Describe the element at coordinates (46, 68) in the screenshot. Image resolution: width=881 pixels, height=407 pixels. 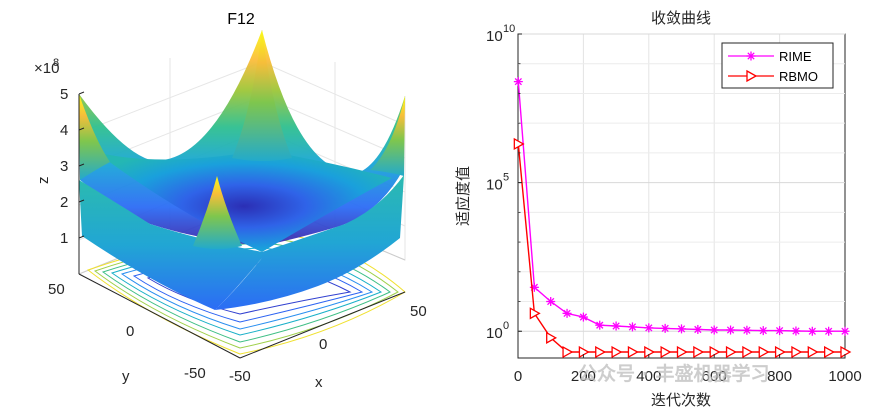
I see `z-exponent: ×10` at that location.